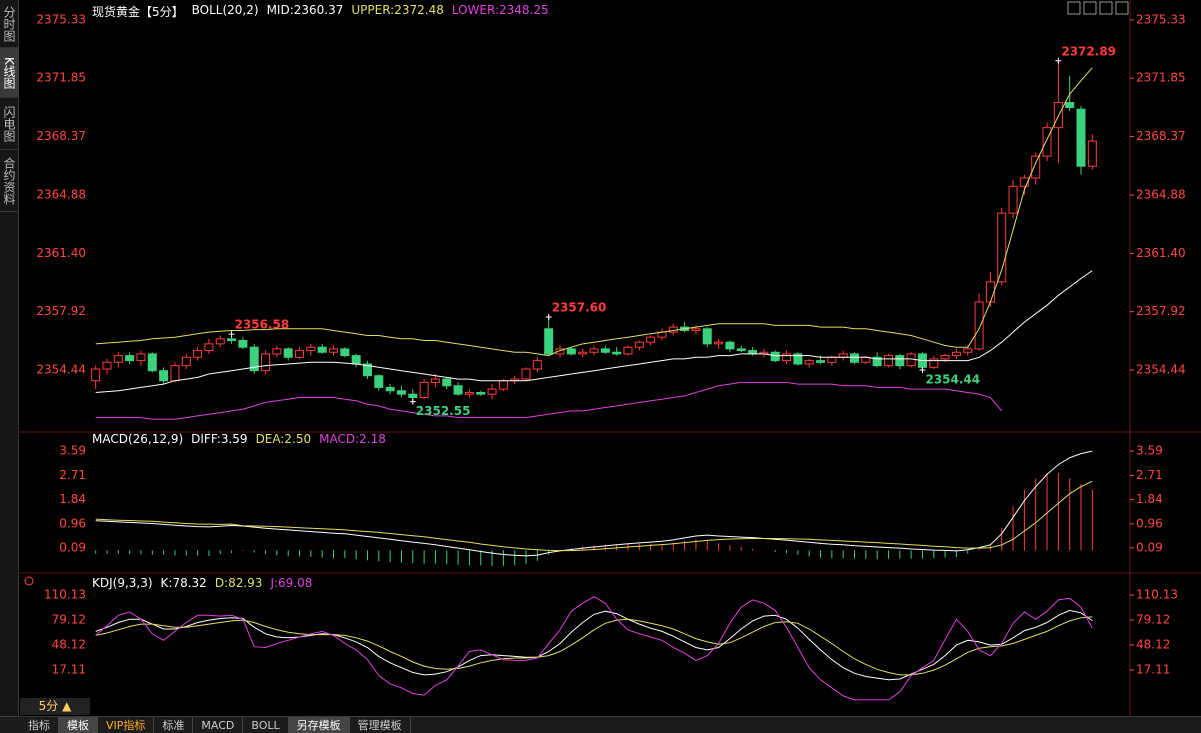 The height and width of the screenshot is (733, 1201). I want to click on indicator-value: DEA:2.50, so click(283, 439).